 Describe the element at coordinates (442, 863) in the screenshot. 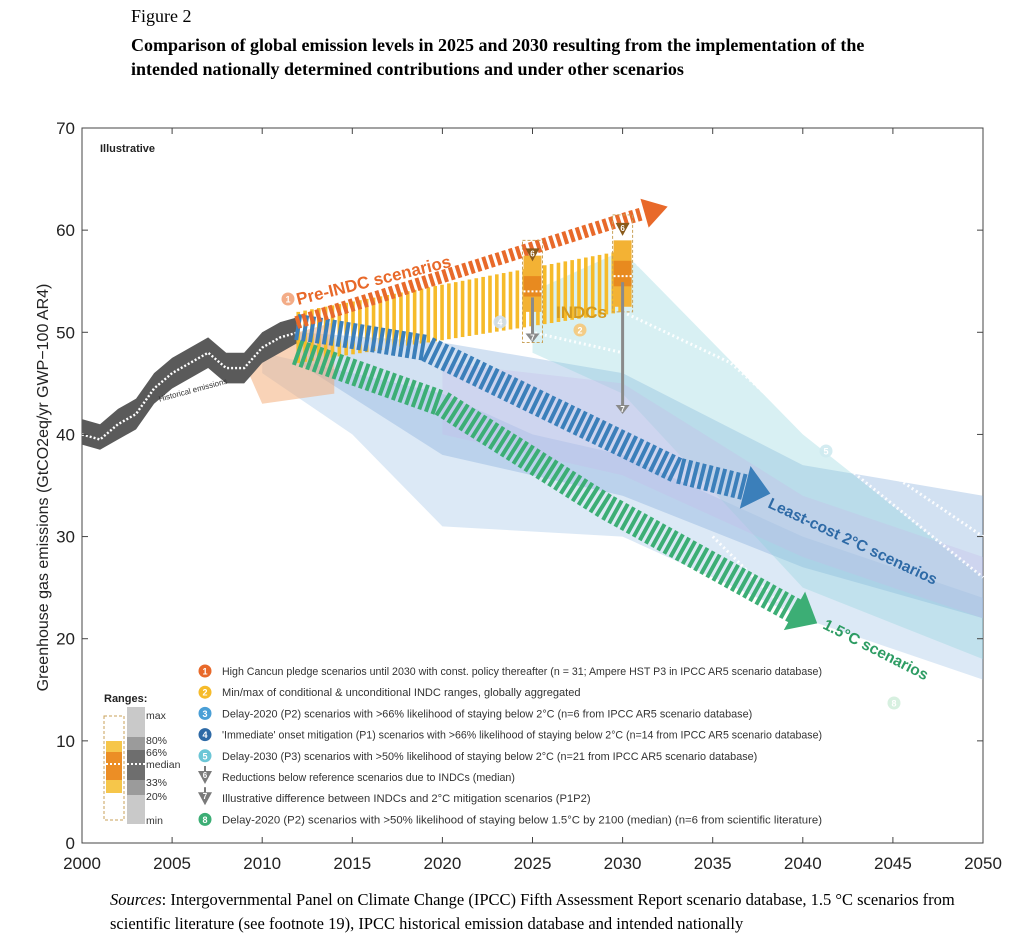

I see `x-tick-label: 2020` at that location.